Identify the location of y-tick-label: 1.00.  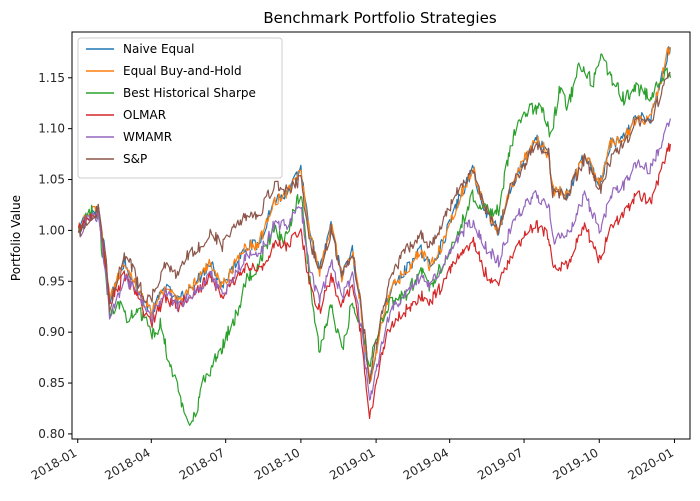
(51, 230).